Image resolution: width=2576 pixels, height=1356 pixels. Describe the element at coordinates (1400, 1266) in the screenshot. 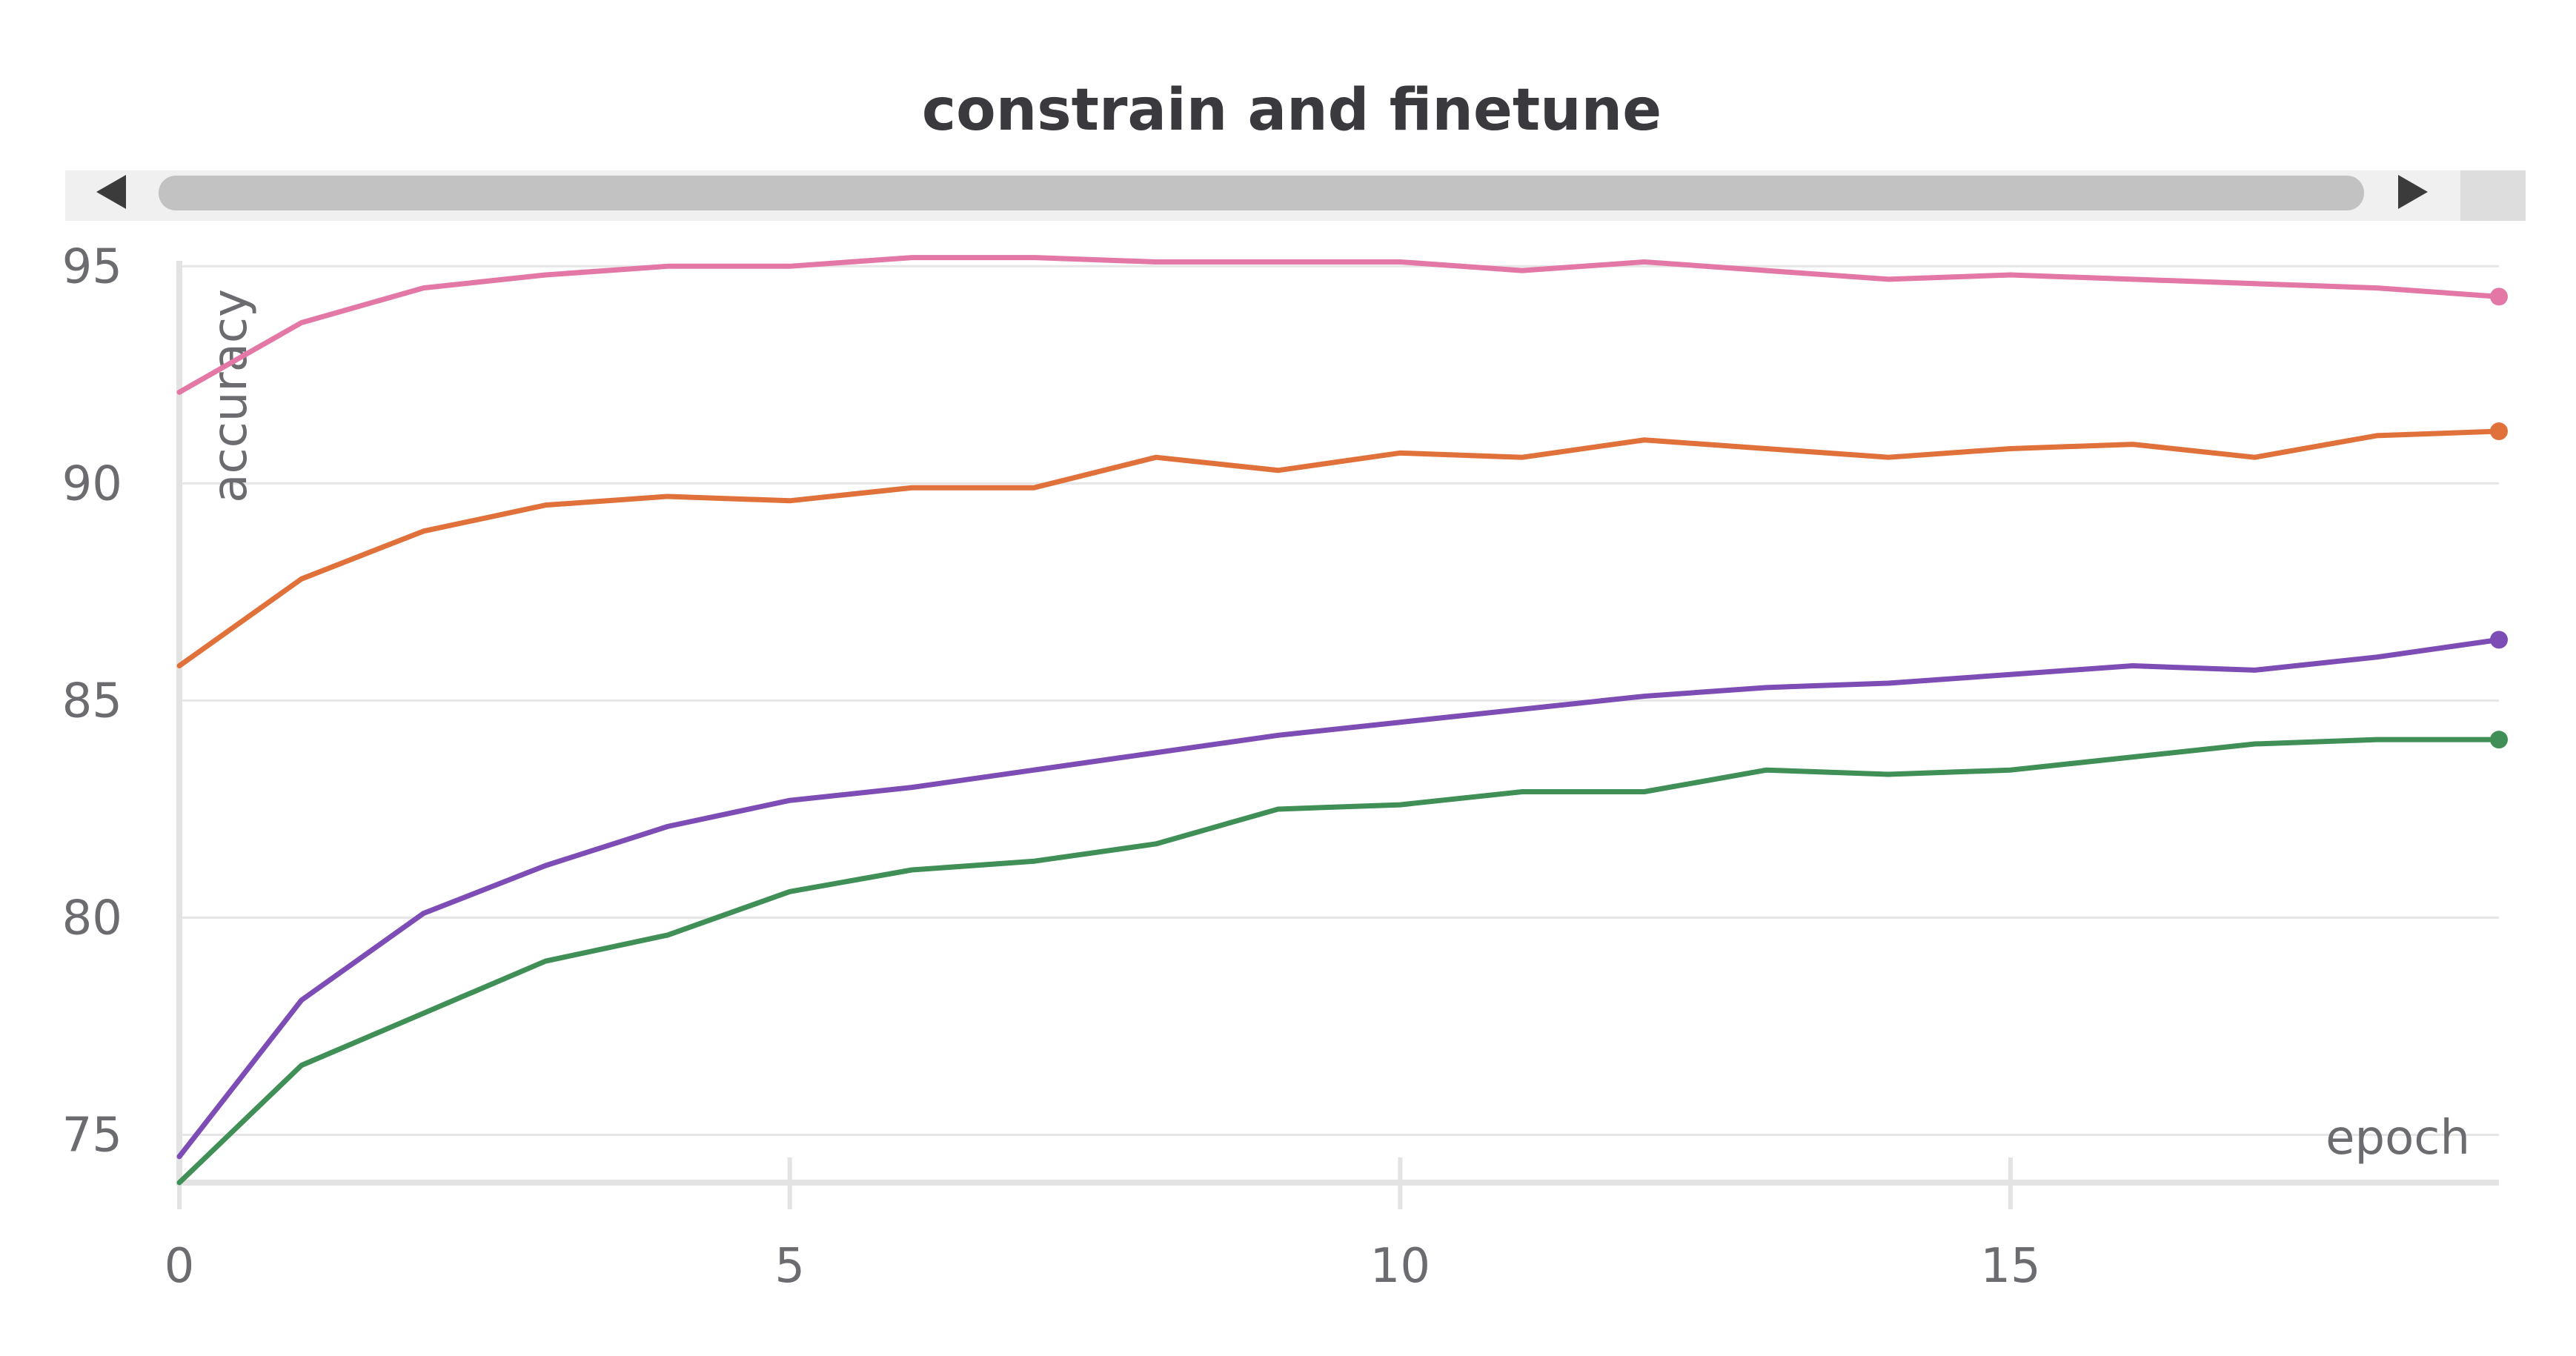

I see `x-tick-label: 10` at that location.